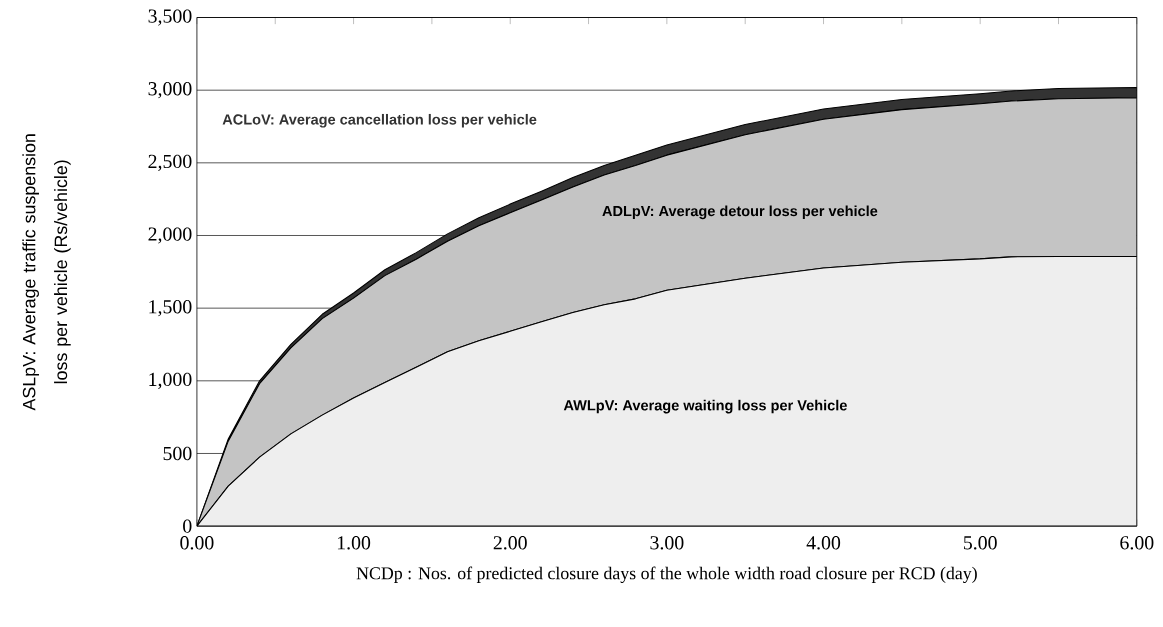  What do you see at coordinates (170, 235) in the screenshot?
I see `y-tick-label: 2,000` at bounding box center [170, 235].